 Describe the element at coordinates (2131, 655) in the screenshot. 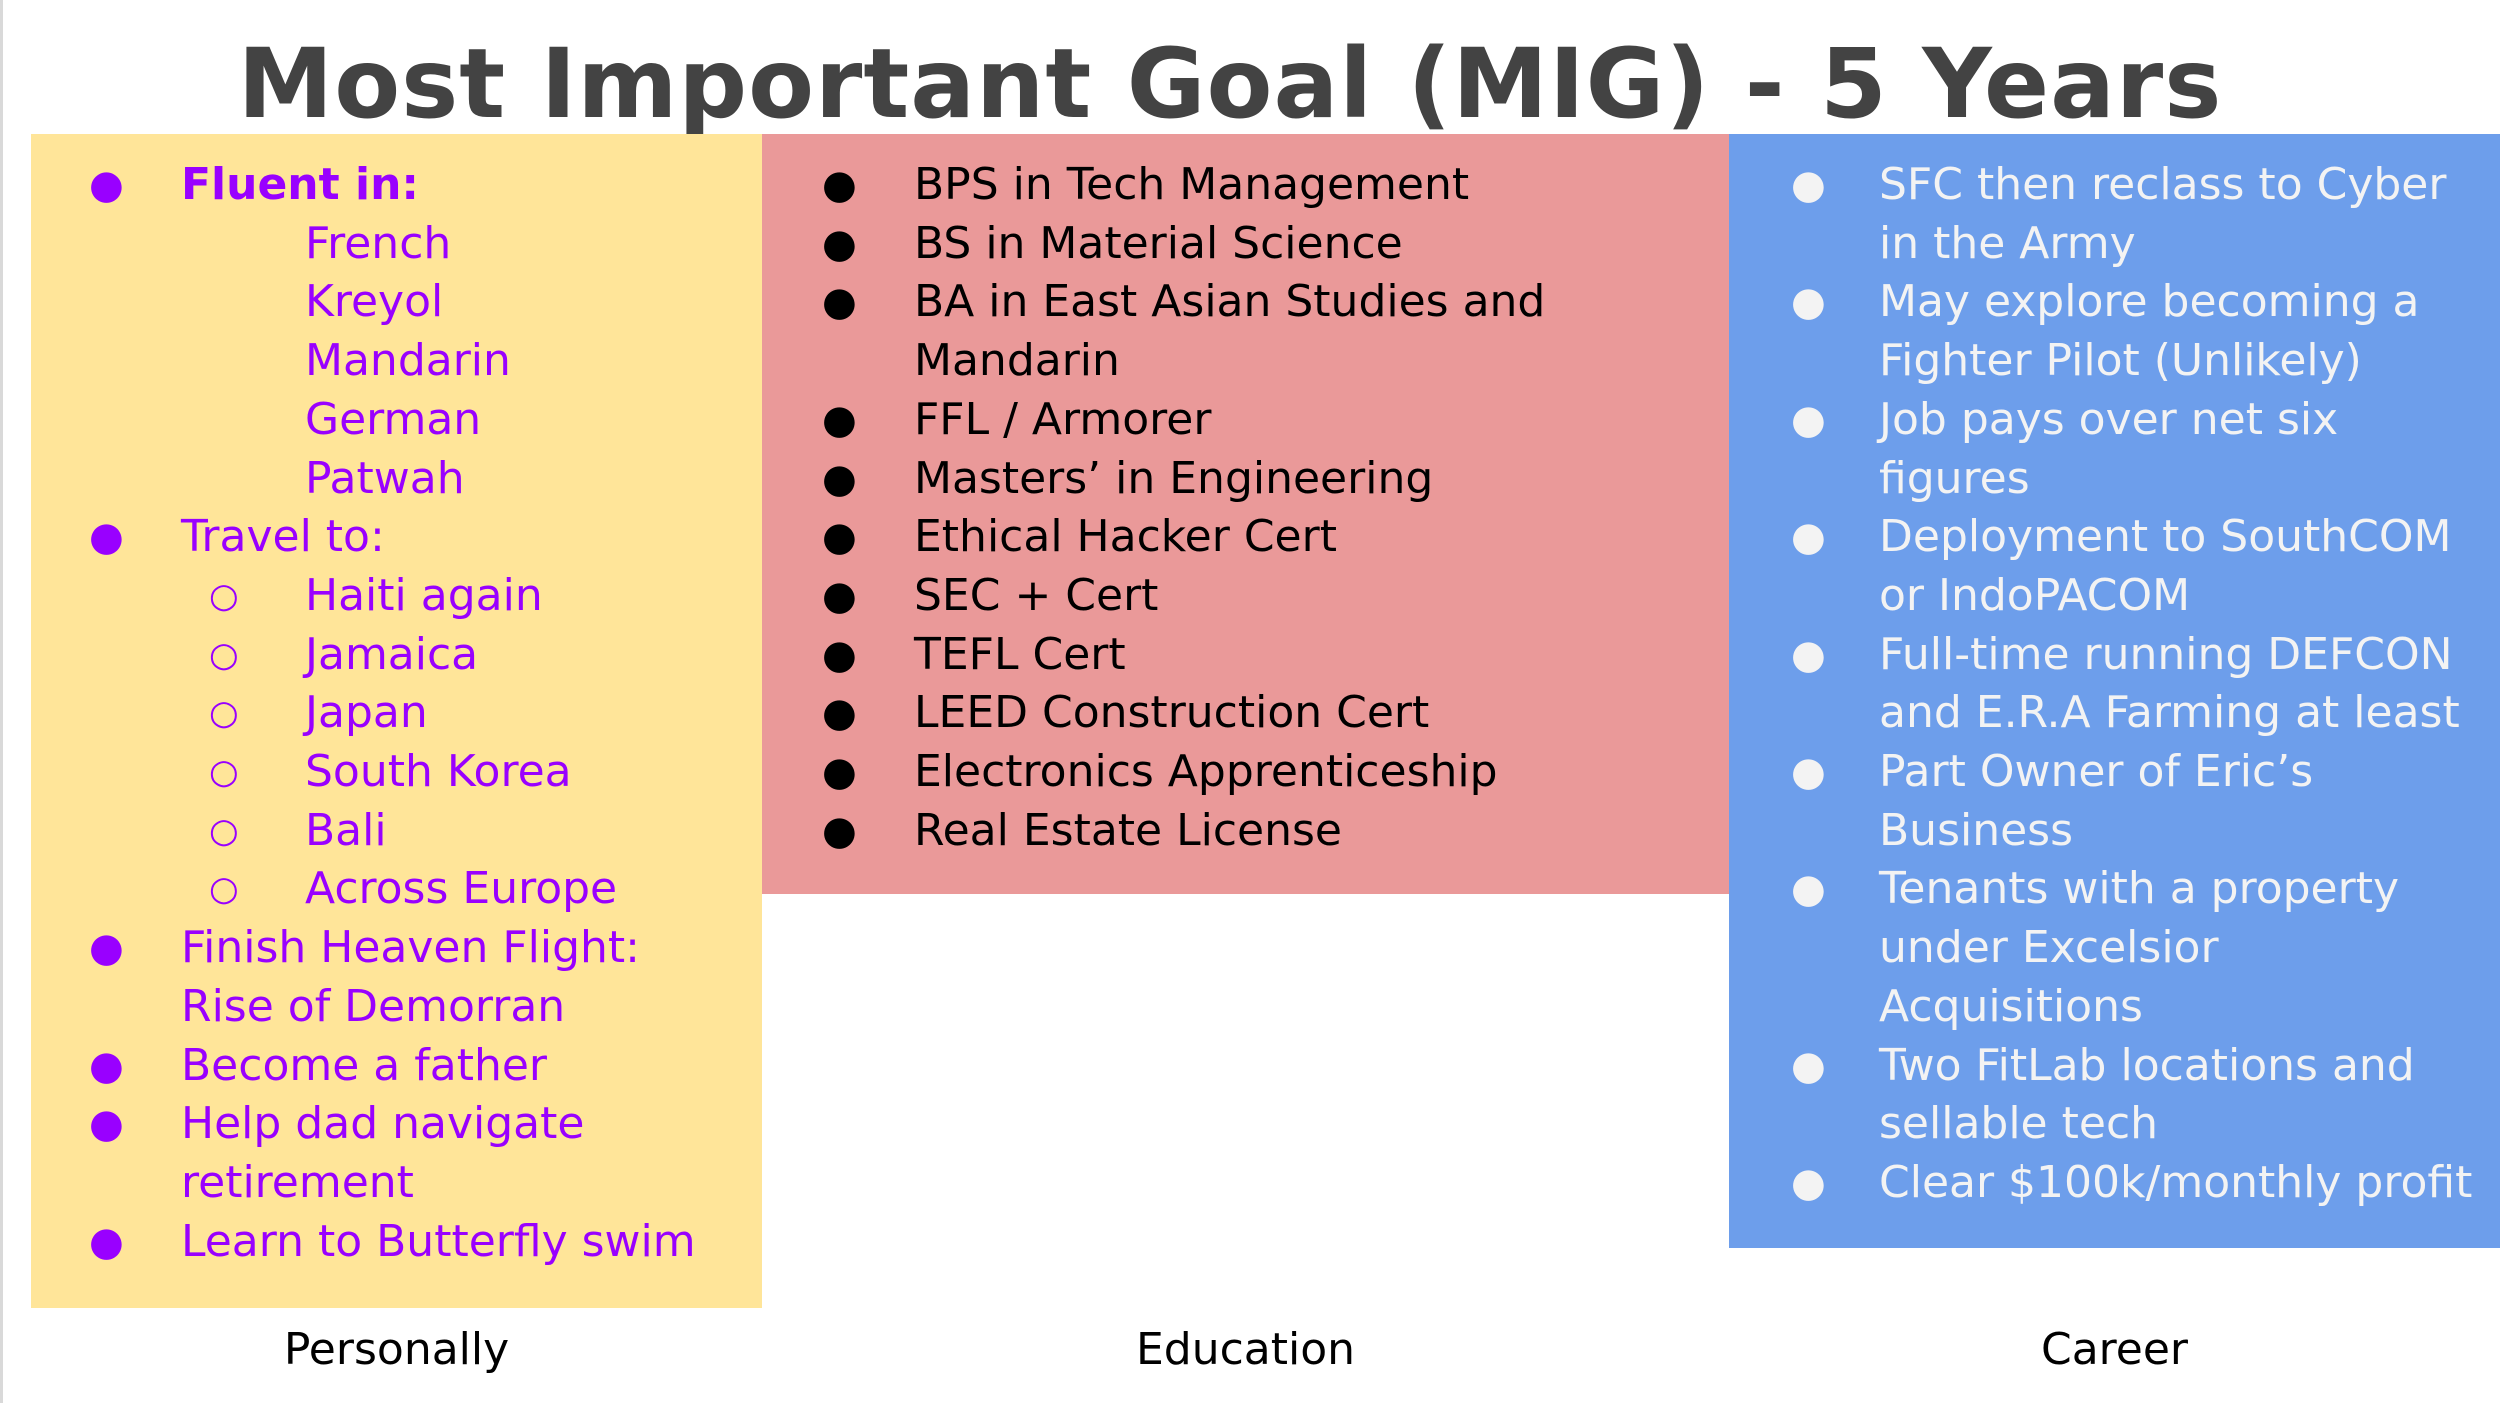

I see `list-item: ● Full-time running DEFCON` at that location.